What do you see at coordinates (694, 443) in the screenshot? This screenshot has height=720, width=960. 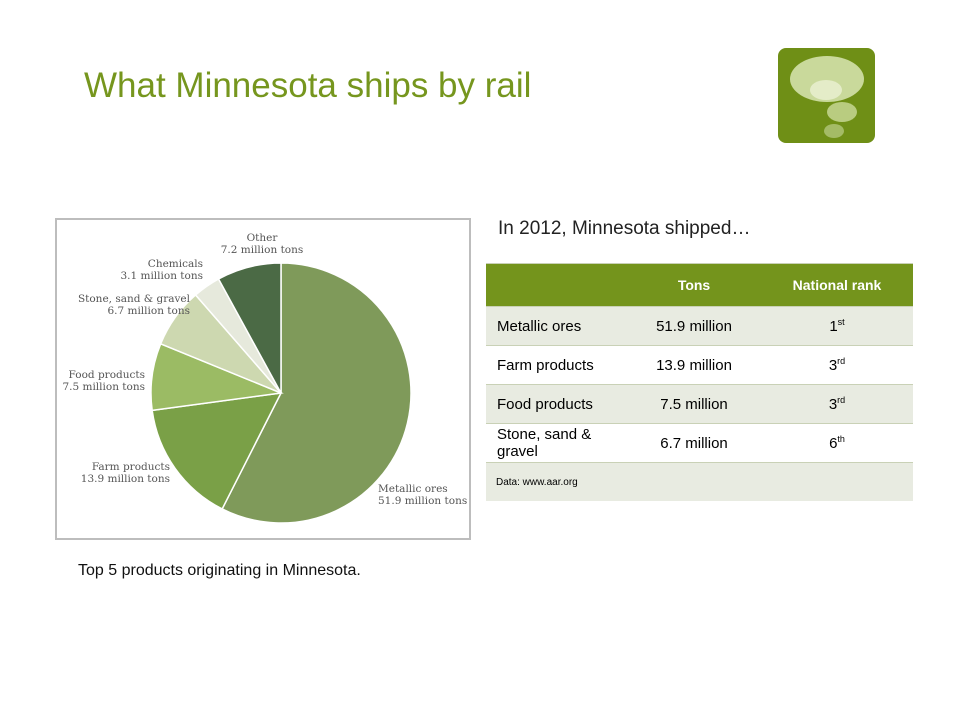 I see `tons-cell: 6.7 million` at bounding box center [694, 443].